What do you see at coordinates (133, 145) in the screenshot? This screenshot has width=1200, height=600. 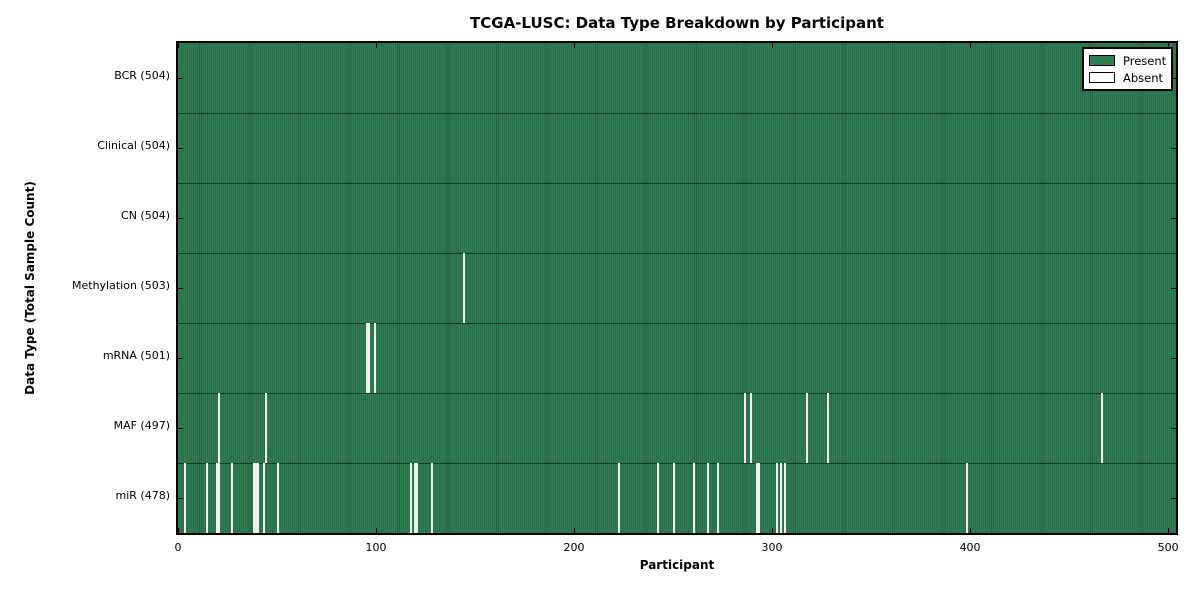 I see `y-tick-label: Clinical (504)` at bounding box center [133, 145].